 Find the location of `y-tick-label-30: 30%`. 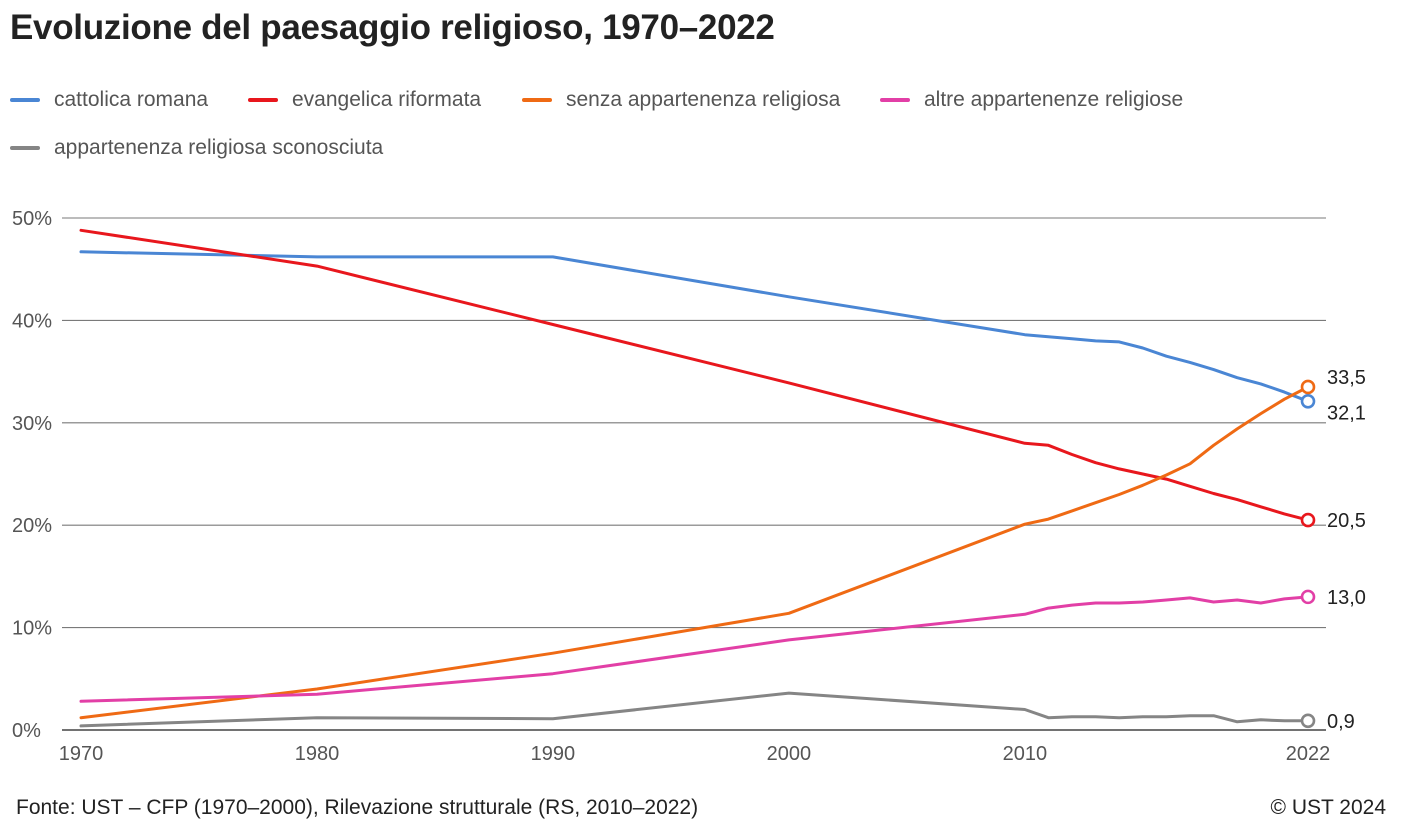

y-tick-label-30: 30% is located at coordinates (32, 424).